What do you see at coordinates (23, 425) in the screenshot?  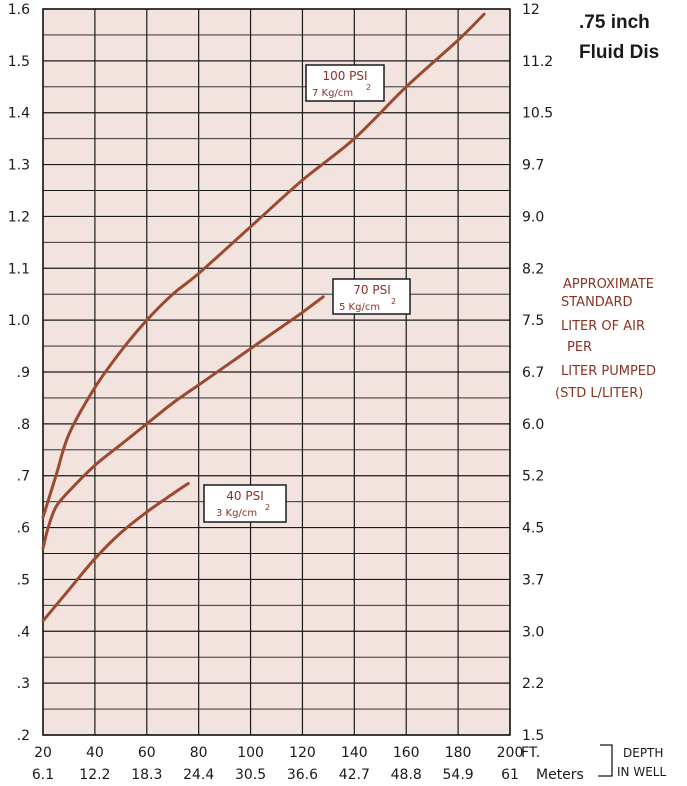 I see `y-tick-label: .8` at bounding box center [23, 425].